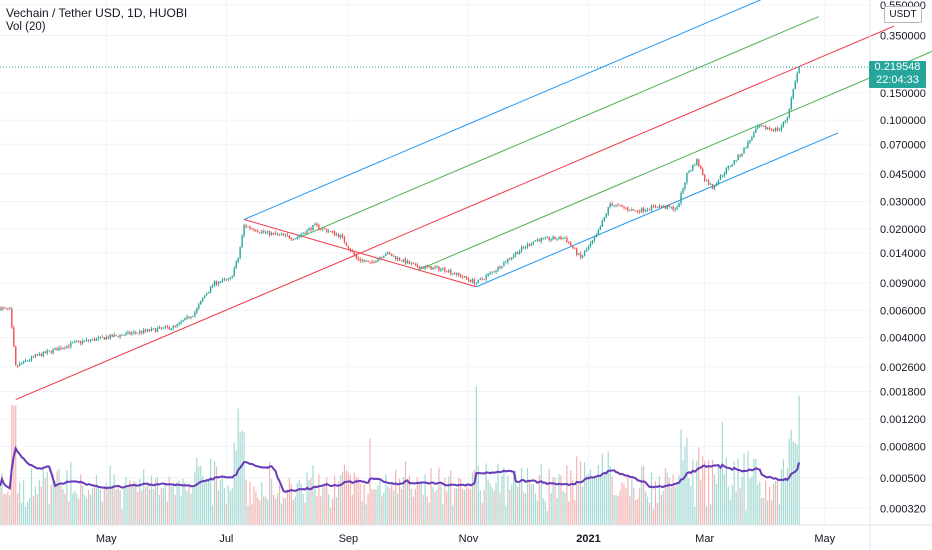 Image resolution: width=932 pixels, height=550 pixels. I want to click on symbol-title: Vechain / Tether USD, 1D, HUOBI, so click(97, 13).